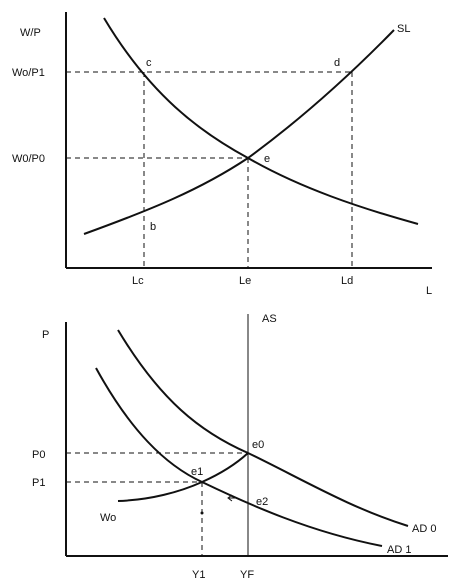 Image resolution: width=460 pixels, height=584 pixels. What do you see at coordinates (38, 483) in the screenshot?
I see `price-label-p1: P1` at bounding box center [38, 483].